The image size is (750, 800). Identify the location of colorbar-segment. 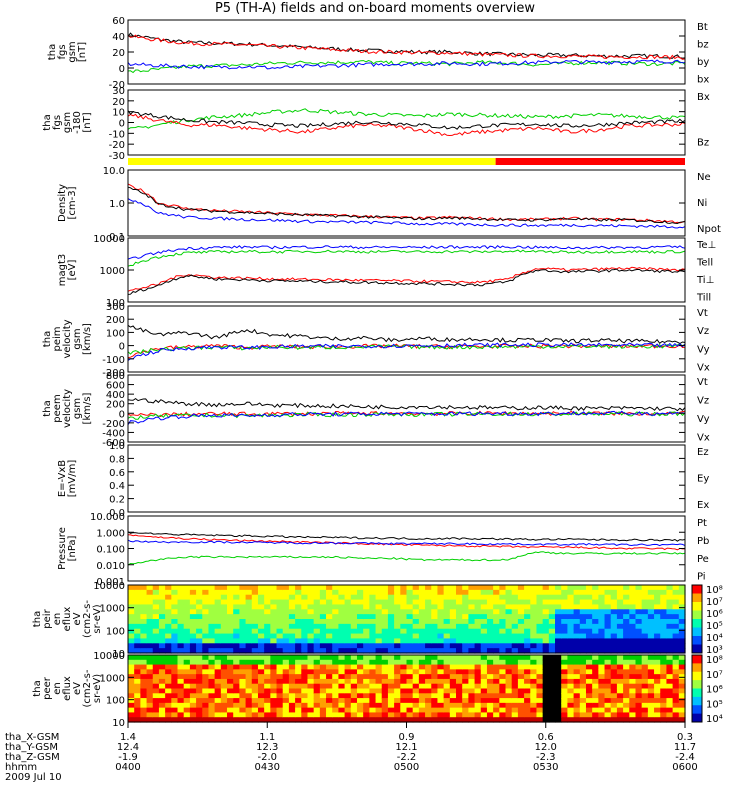
(697, 668).